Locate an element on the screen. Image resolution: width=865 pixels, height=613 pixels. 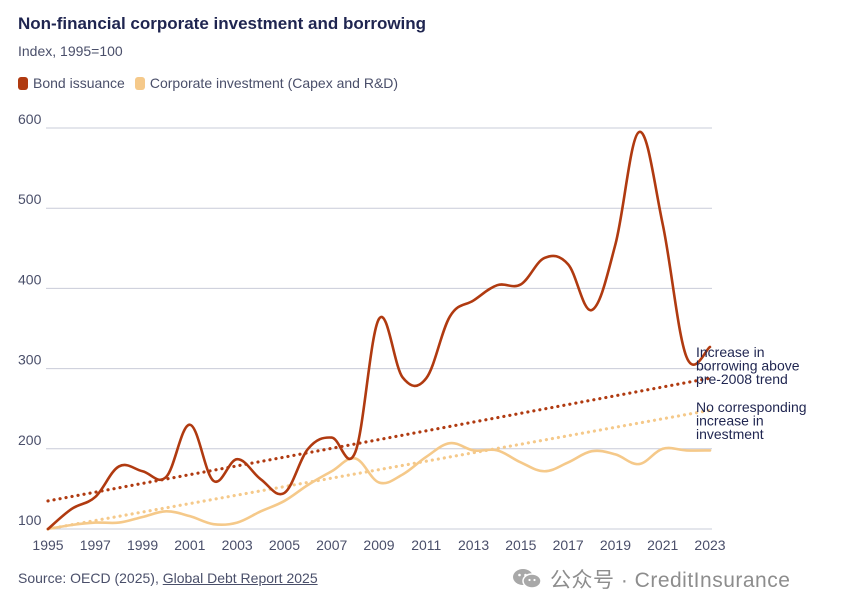
x-tick-label-1997: 1997 is located at coordinates (95, 545).